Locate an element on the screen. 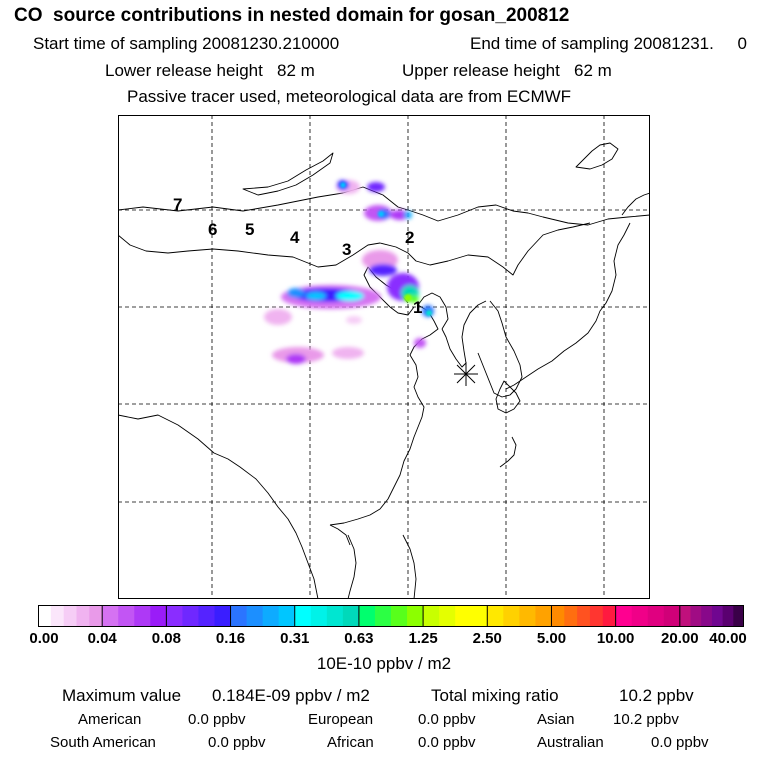  upper-release-label: Upper release height 62 m is located at coordinates (507, 70).